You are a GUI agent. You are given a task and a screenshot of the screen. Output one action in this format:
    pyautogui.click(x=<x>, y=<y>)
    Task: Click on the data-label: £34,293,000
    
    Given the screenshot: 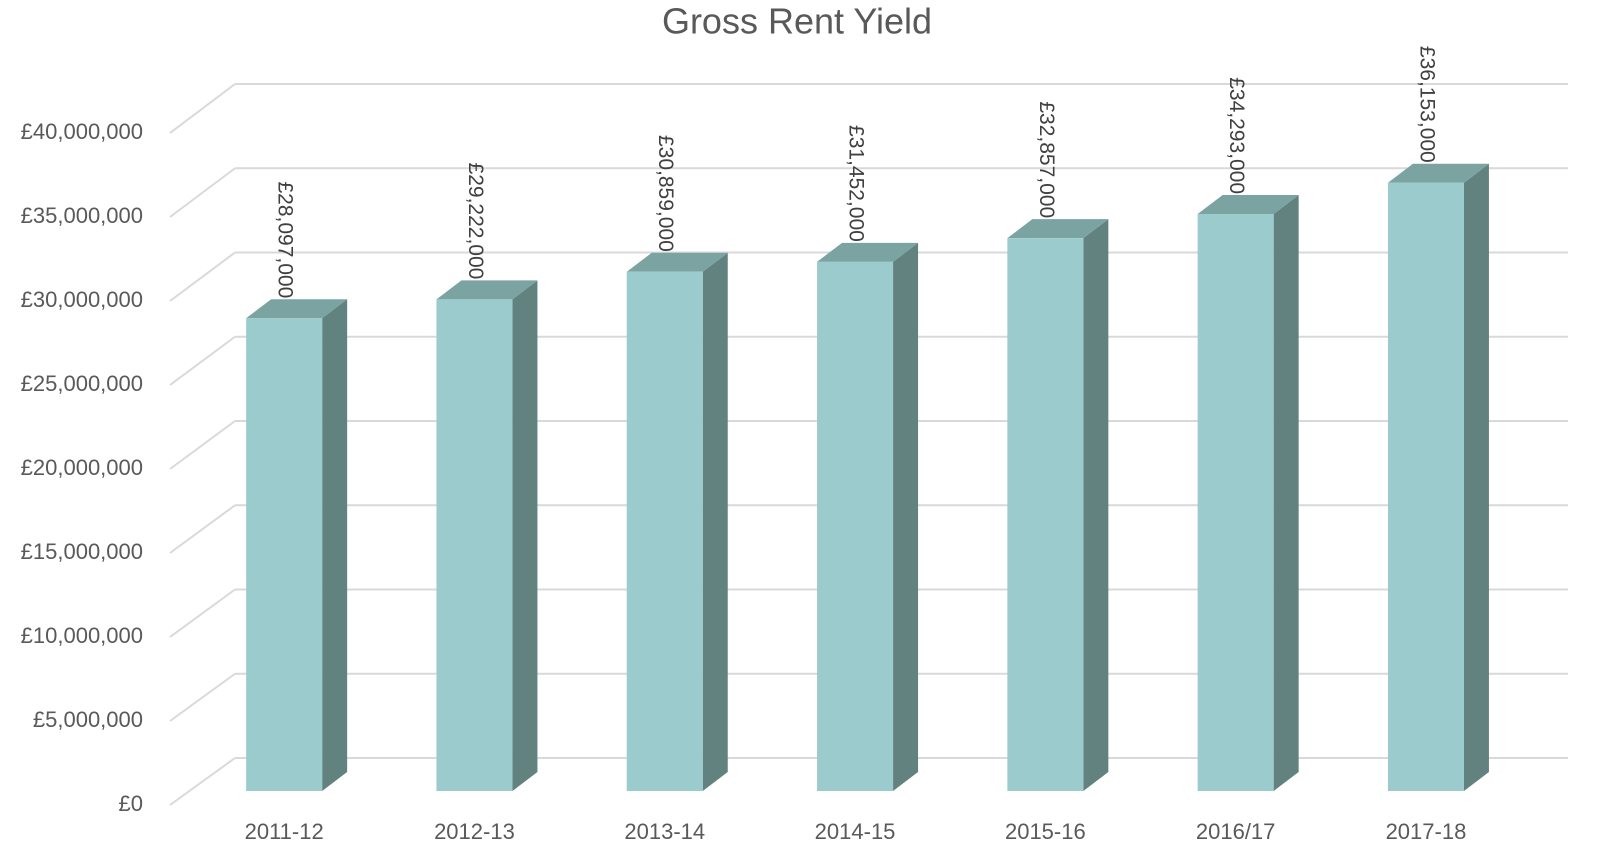 What is the action you would take?
    pyautogui.click(x=1236, y=135)
    